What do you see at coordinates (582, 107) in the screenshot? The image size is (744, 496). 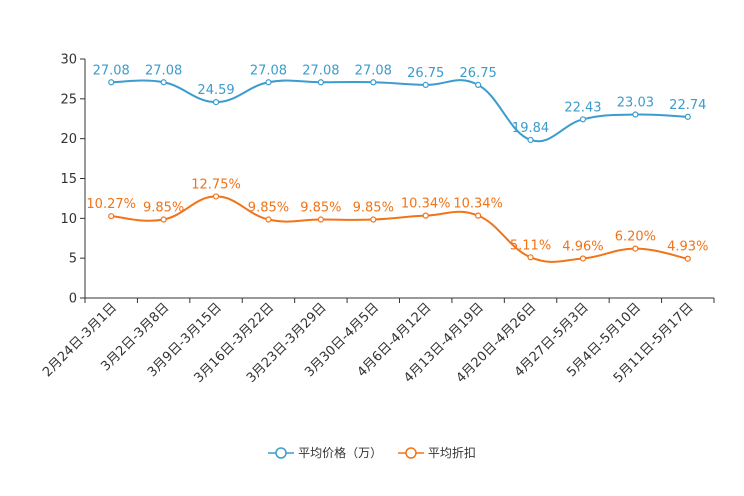 I see `data-label: 22.43` at bounding box center [582, 107].